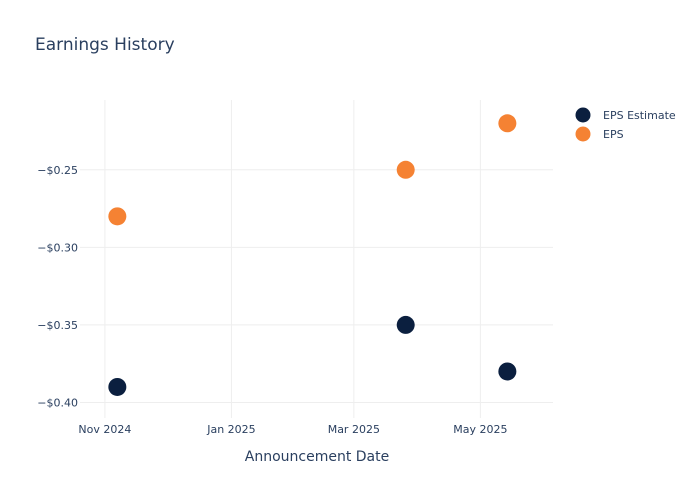 The height and width of the screenshot is (500, 700). What do you see at coordinates (57, 402) in the screenshot?
I see `y-tick-label: −$0.40` at bounding box center [57, 402].